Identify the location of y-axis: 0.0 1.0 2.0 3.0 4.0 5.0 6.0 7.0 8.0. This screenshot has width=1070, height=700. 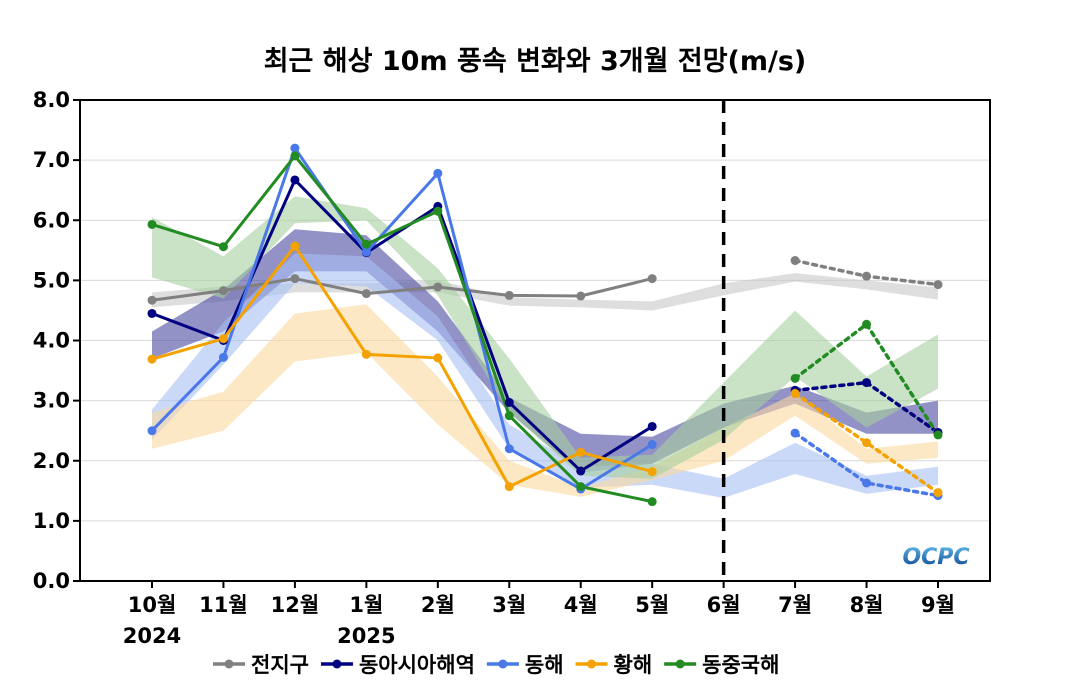
(56, 340).